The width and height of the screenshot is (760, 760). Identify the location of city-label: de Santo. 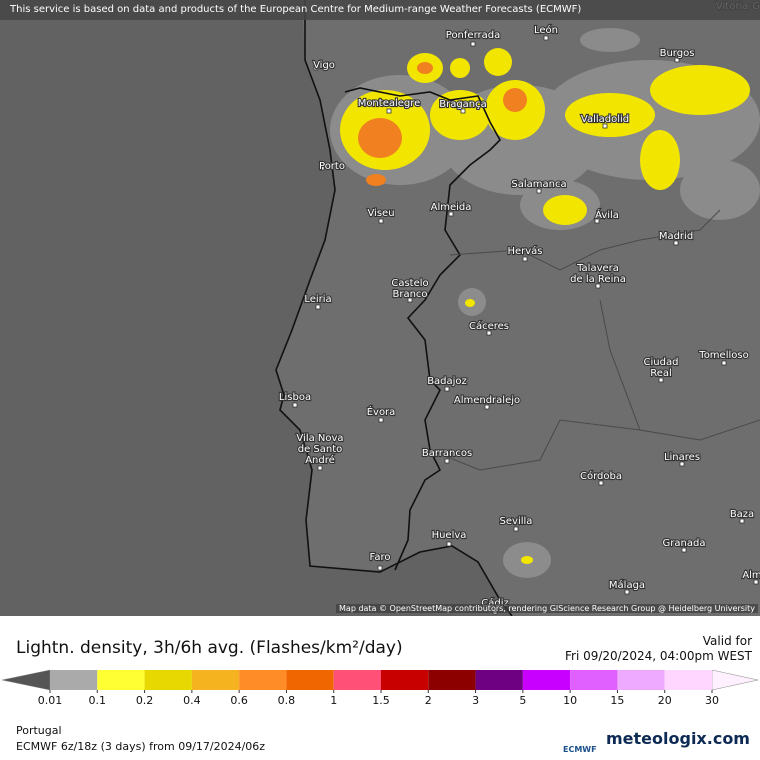
(320, 449).